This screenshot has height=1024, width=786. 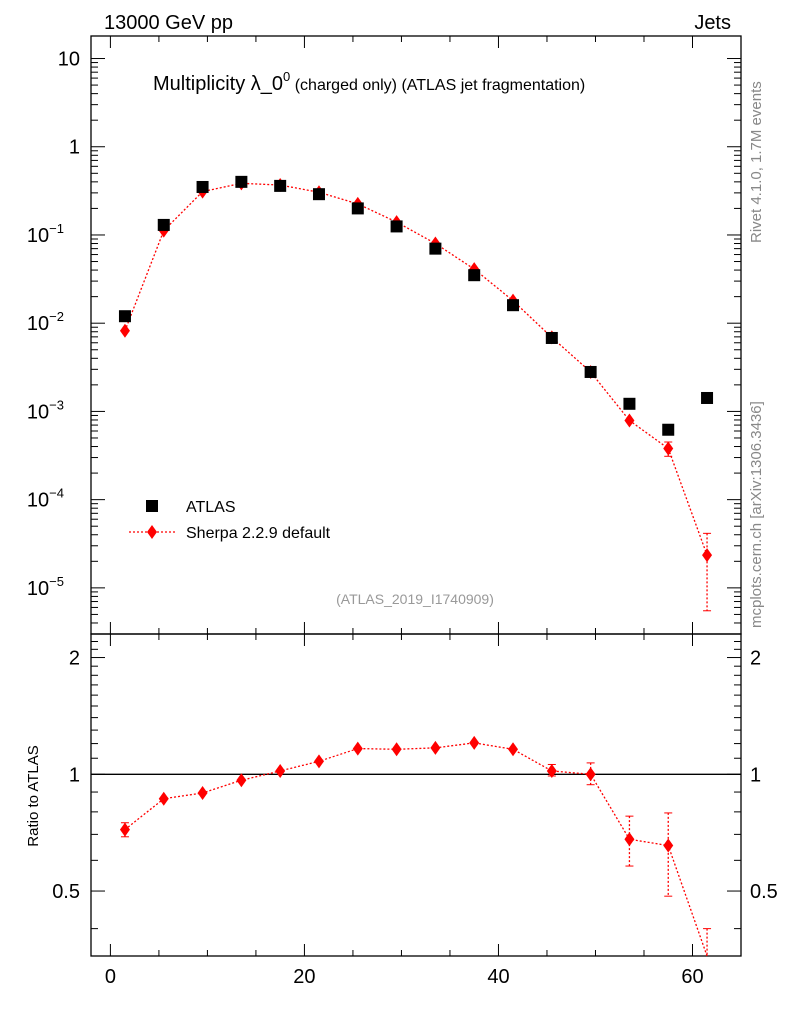 What do you see at coordinates (66, 892) in the screenshot?
I see `ratio-y-tick-label: 0.5` at bounding box center [66, 892].